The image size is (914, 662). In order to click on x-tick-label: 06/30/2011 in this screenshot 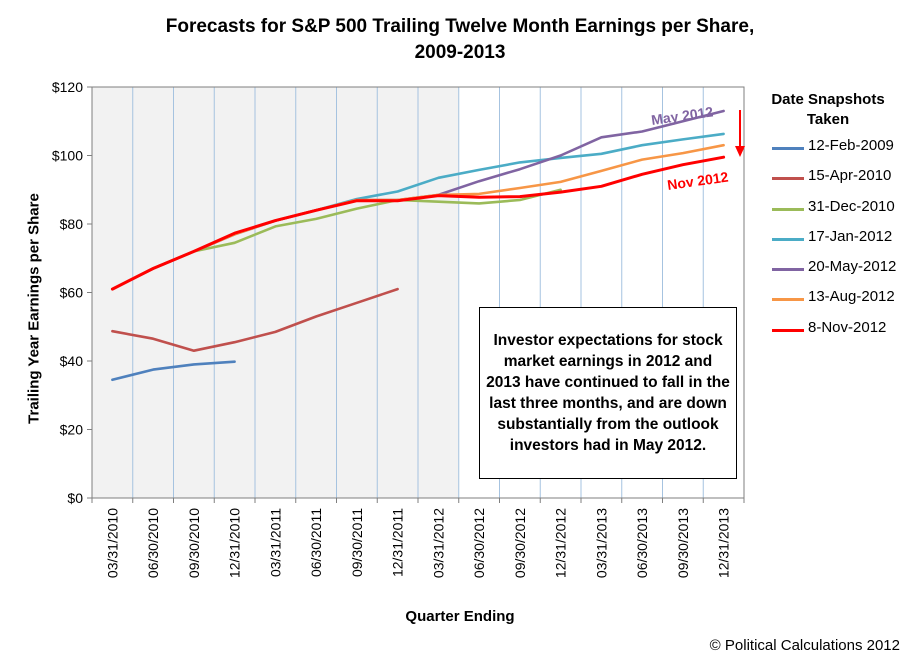, I will do `click(316, 542)`.